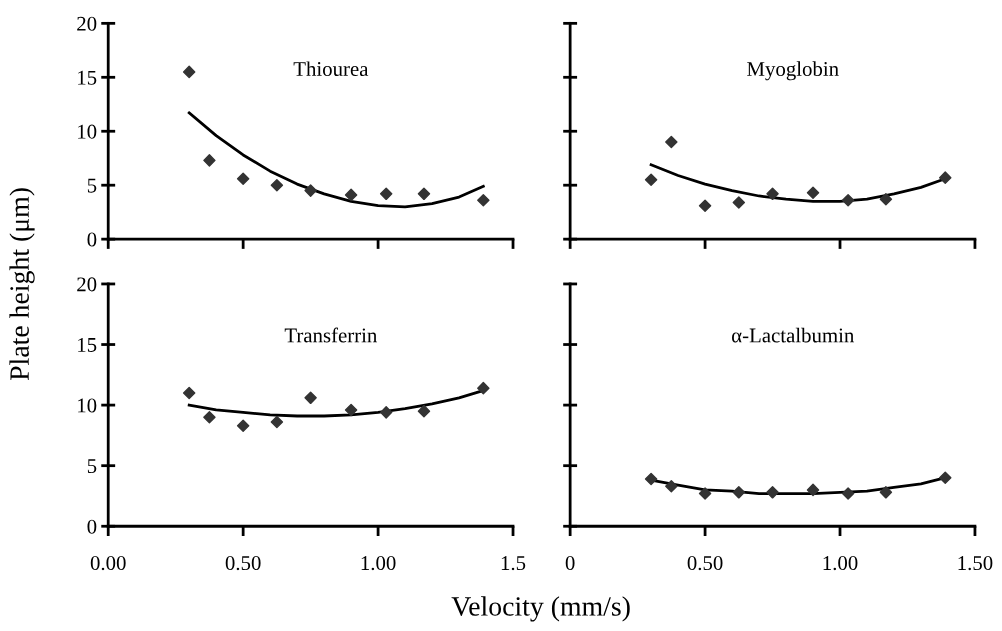  What do you see at coordinates (570, 563) in the screenshot?
I see `x-tick-label: 0` at bounding box center [570, 563].